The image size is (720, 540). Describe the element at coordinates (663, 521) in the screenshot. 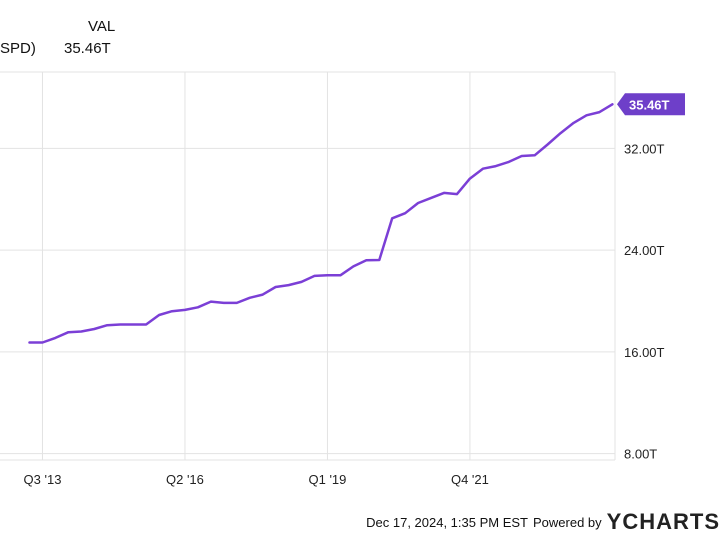

I see `ycharts-logo: YCHARTS` at that location.